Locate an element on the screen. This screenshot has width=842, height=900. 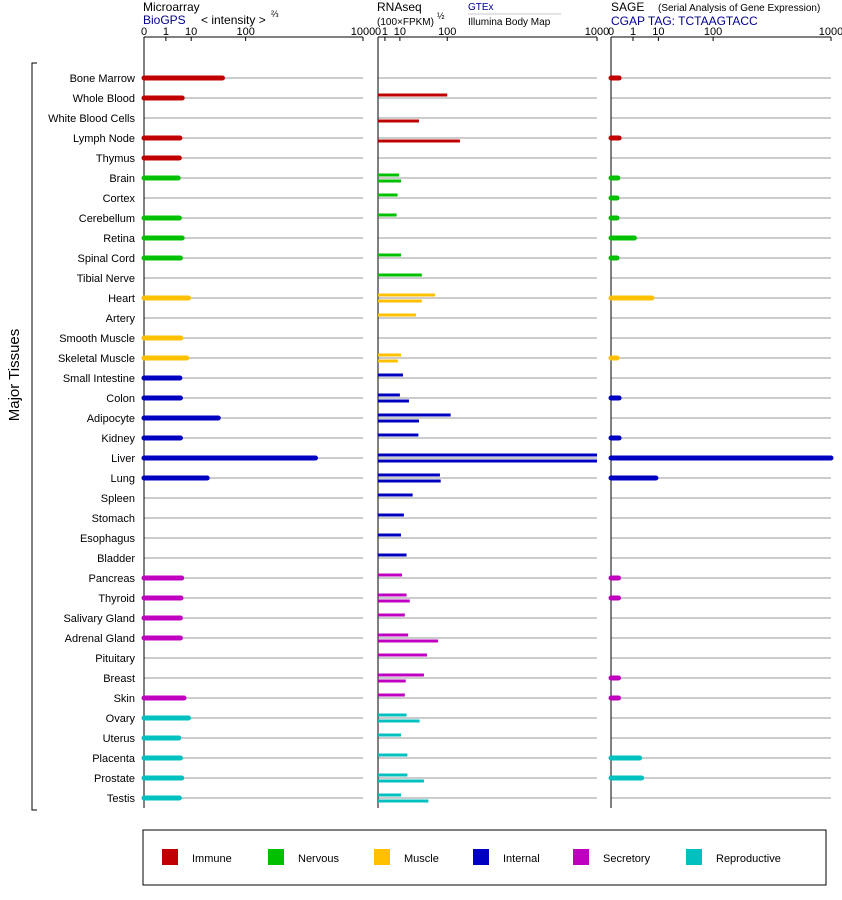
sage-tag: CGAP TAG: TCTAAGTACC is located at coordinates (684, 21).